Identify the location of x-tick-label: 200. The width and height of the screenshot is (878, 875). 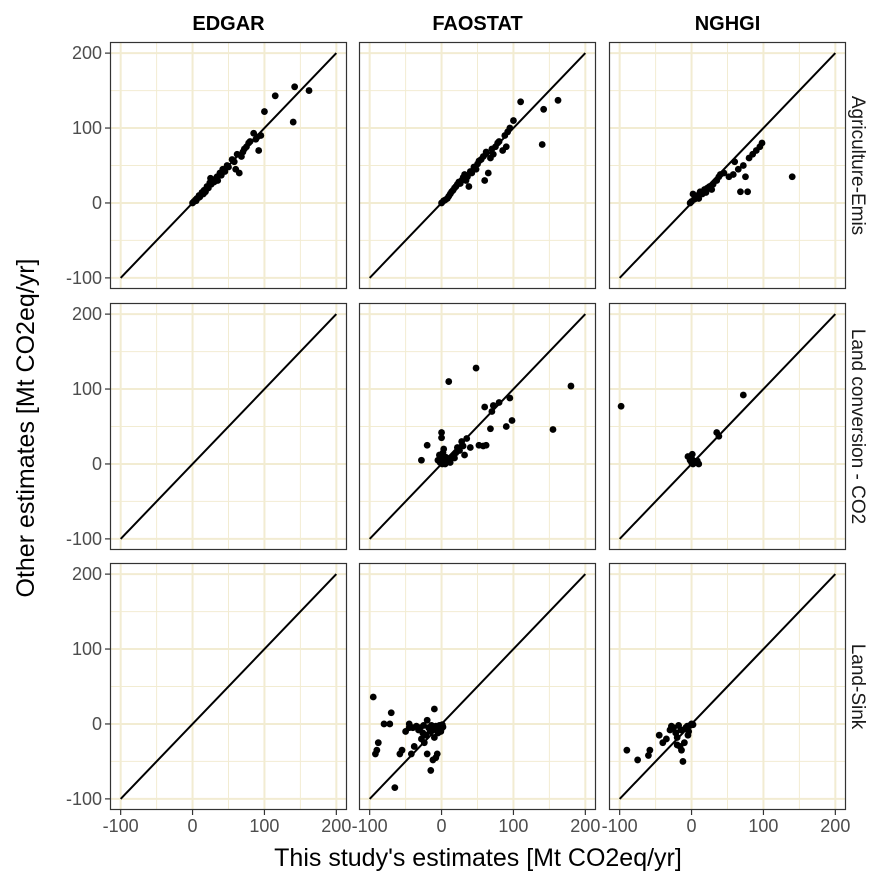
(835, 826).